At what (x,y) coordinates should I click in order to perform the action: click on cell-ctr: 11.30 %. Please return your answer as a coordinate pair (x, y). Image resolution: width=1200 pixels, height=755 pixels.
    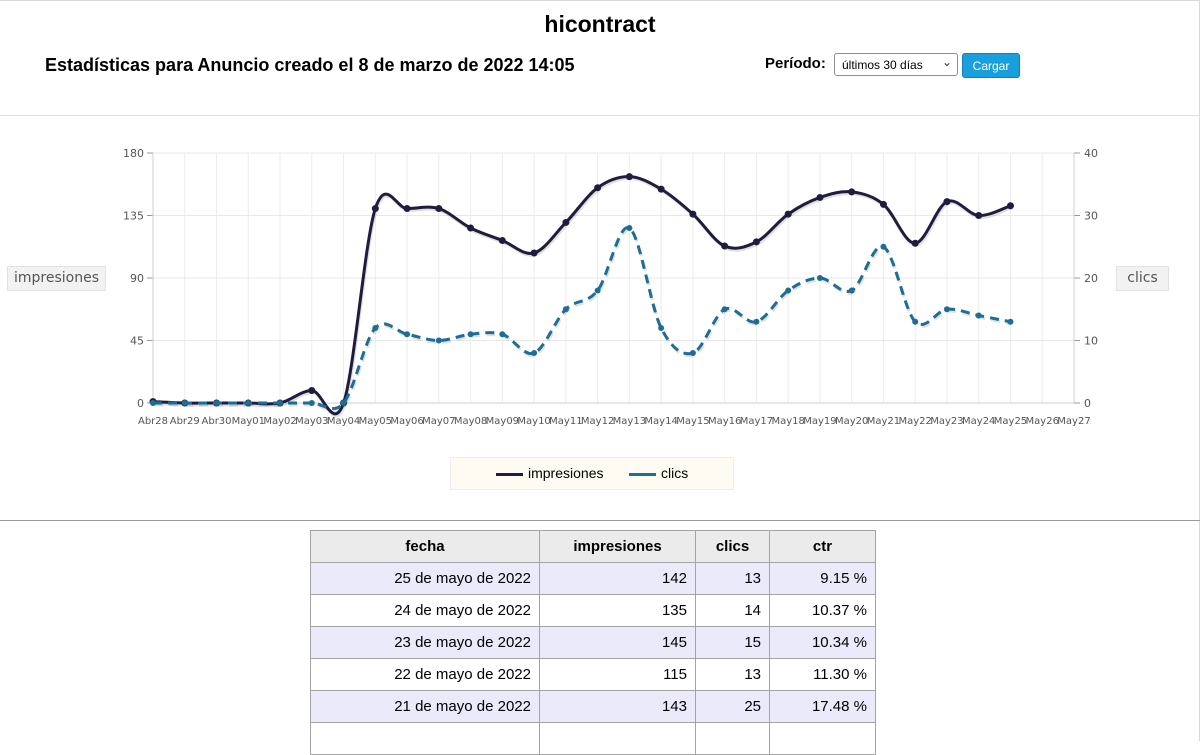
    Looking at the image, I should click on (822, 674).